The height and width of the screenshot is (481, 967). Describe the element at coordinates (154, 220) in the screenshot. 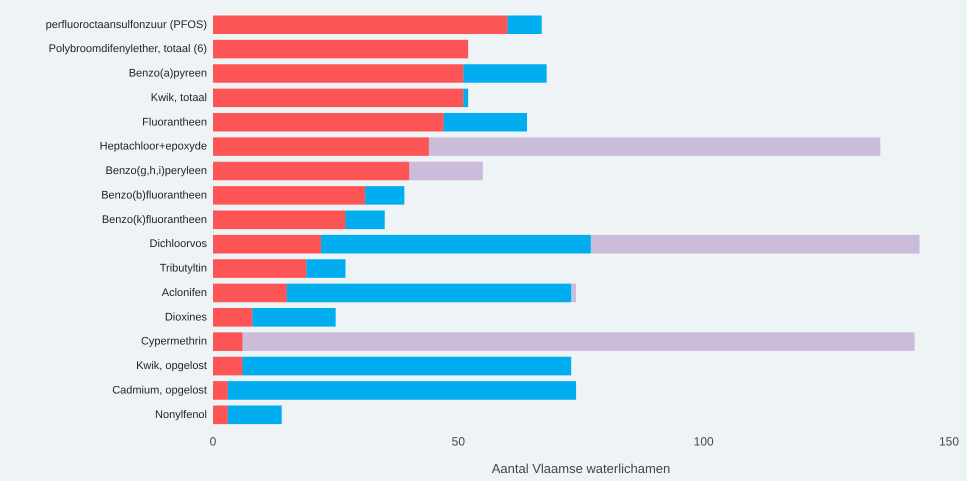

I see `y-tick-label: Benzo(k)fluorantheen` at that location.